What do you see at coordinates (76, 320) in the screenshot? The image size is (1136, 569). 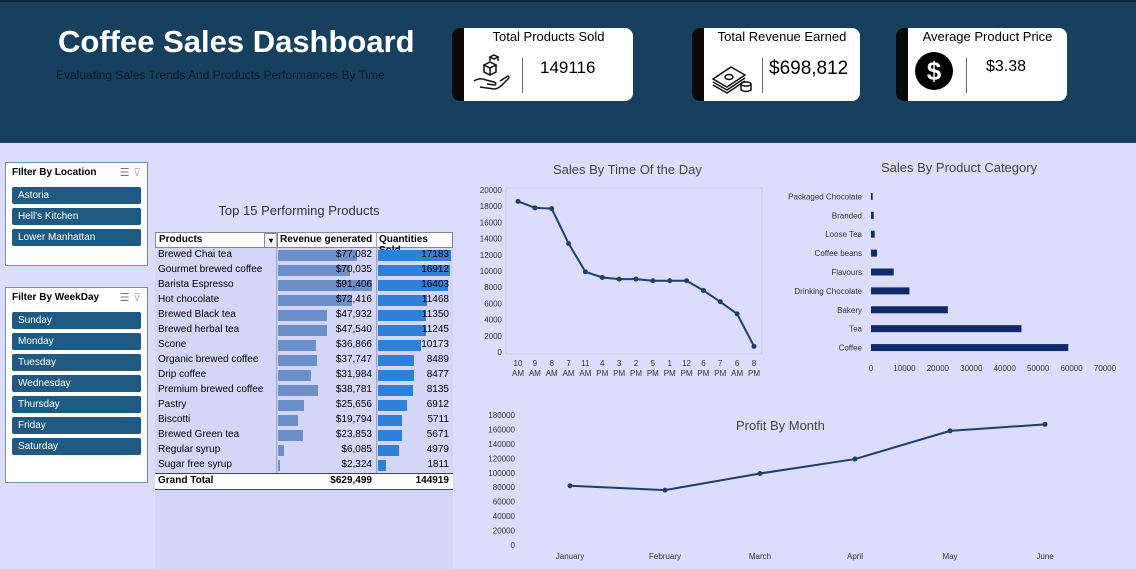 I see `weekday-item-sunday: Sunday` at bounding box center [76, 320].